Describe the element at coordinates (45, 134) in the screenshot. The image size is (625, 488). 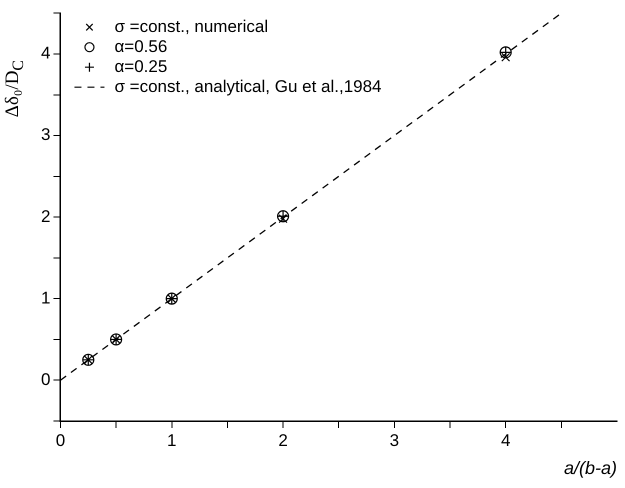
I see `y-tick-label: 3` at that location.